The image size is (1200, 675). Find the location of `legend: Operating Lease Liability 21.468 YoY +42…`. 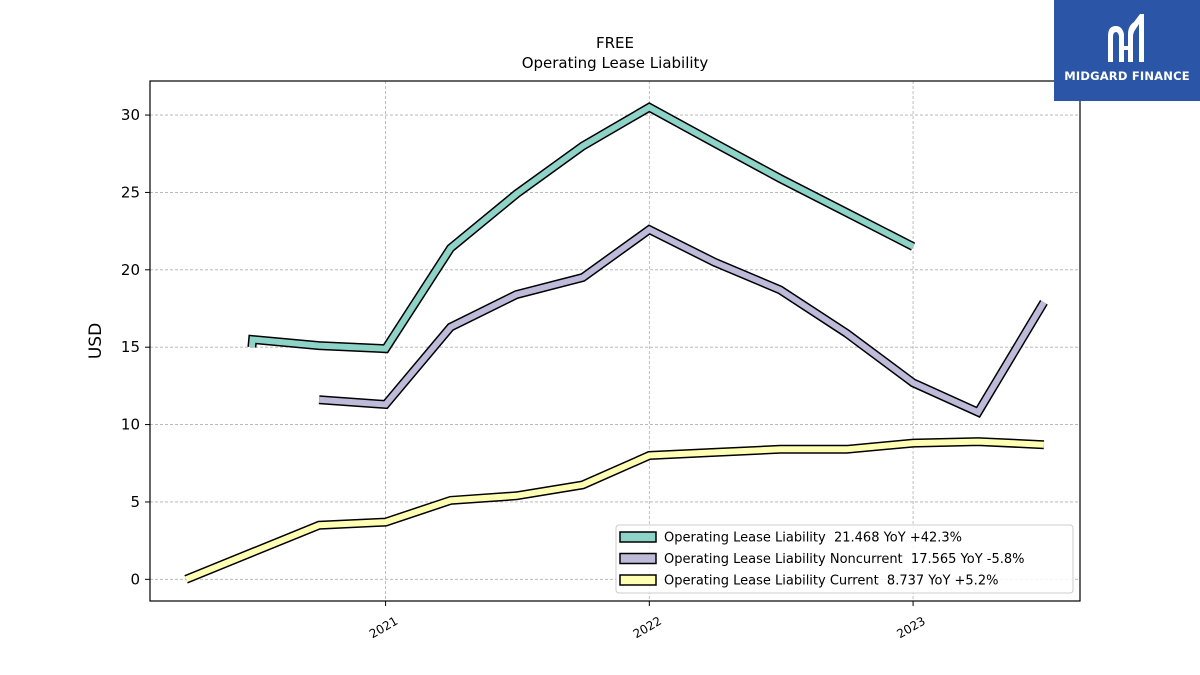

legend: Operating Lease Liability 21.468 YoY +42… is located at coordinates (844, 559).